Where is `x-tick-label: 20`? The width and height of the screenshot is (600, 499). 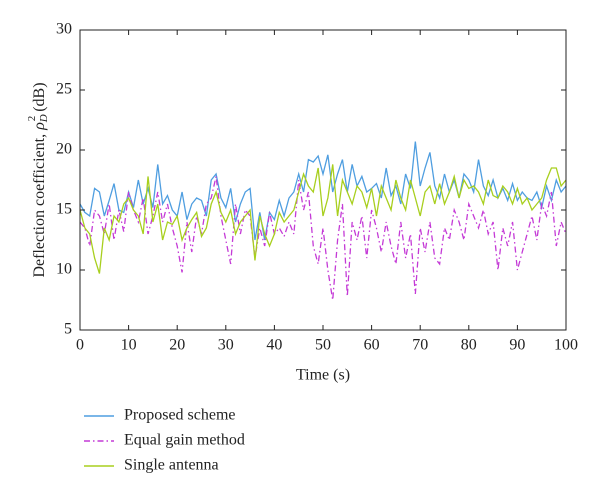 x-tick-label: 20 is located at coordinates (177, 345).